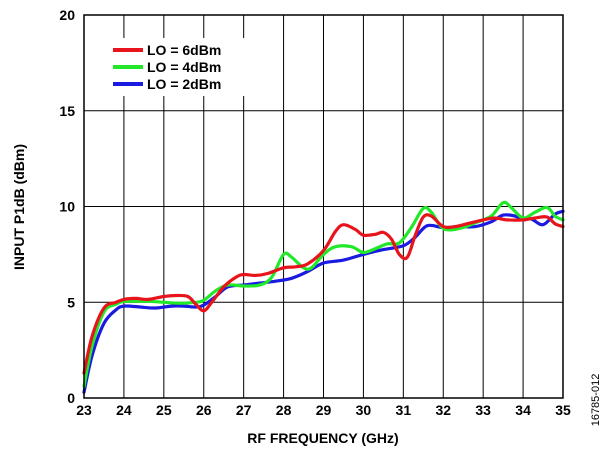 The height and width of the screenshot is (449, 605). I want to click on y-tick-label: 0, so click(71, 398).